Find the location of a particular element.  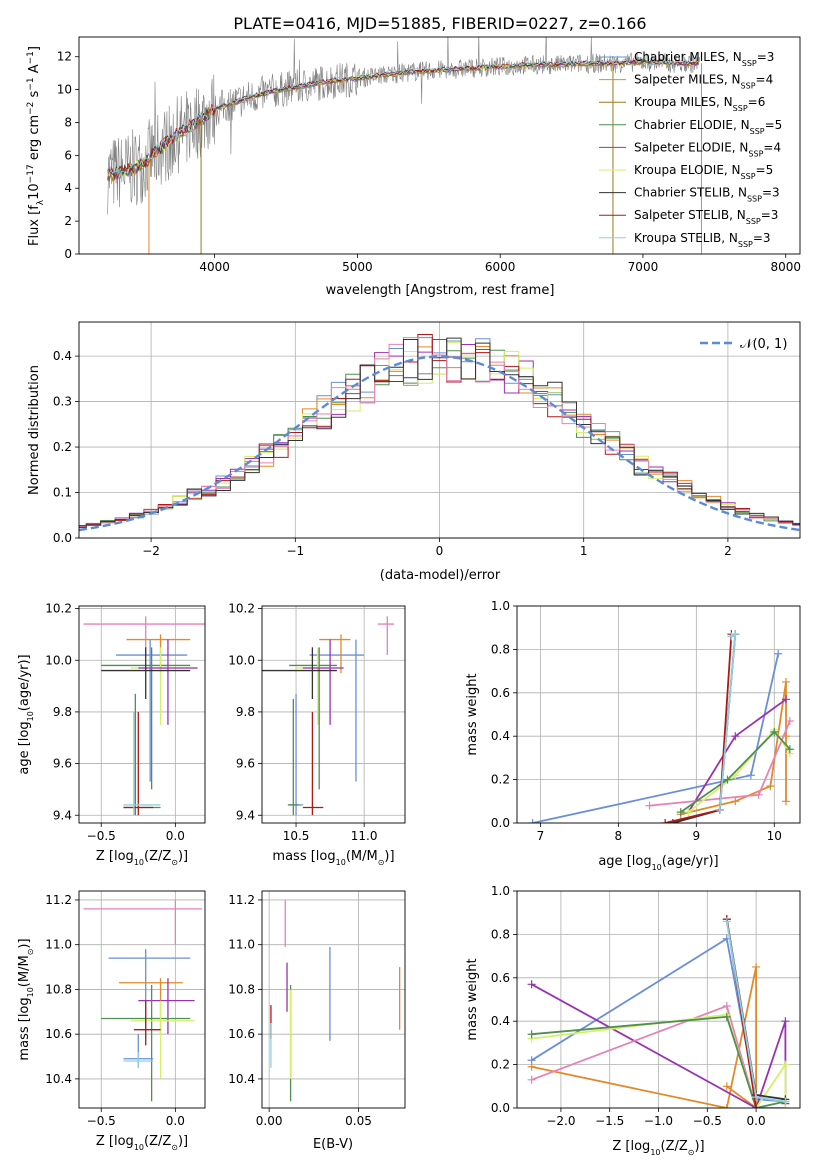

x-tick-label: 10.5 is located at coordinates (296, 836).